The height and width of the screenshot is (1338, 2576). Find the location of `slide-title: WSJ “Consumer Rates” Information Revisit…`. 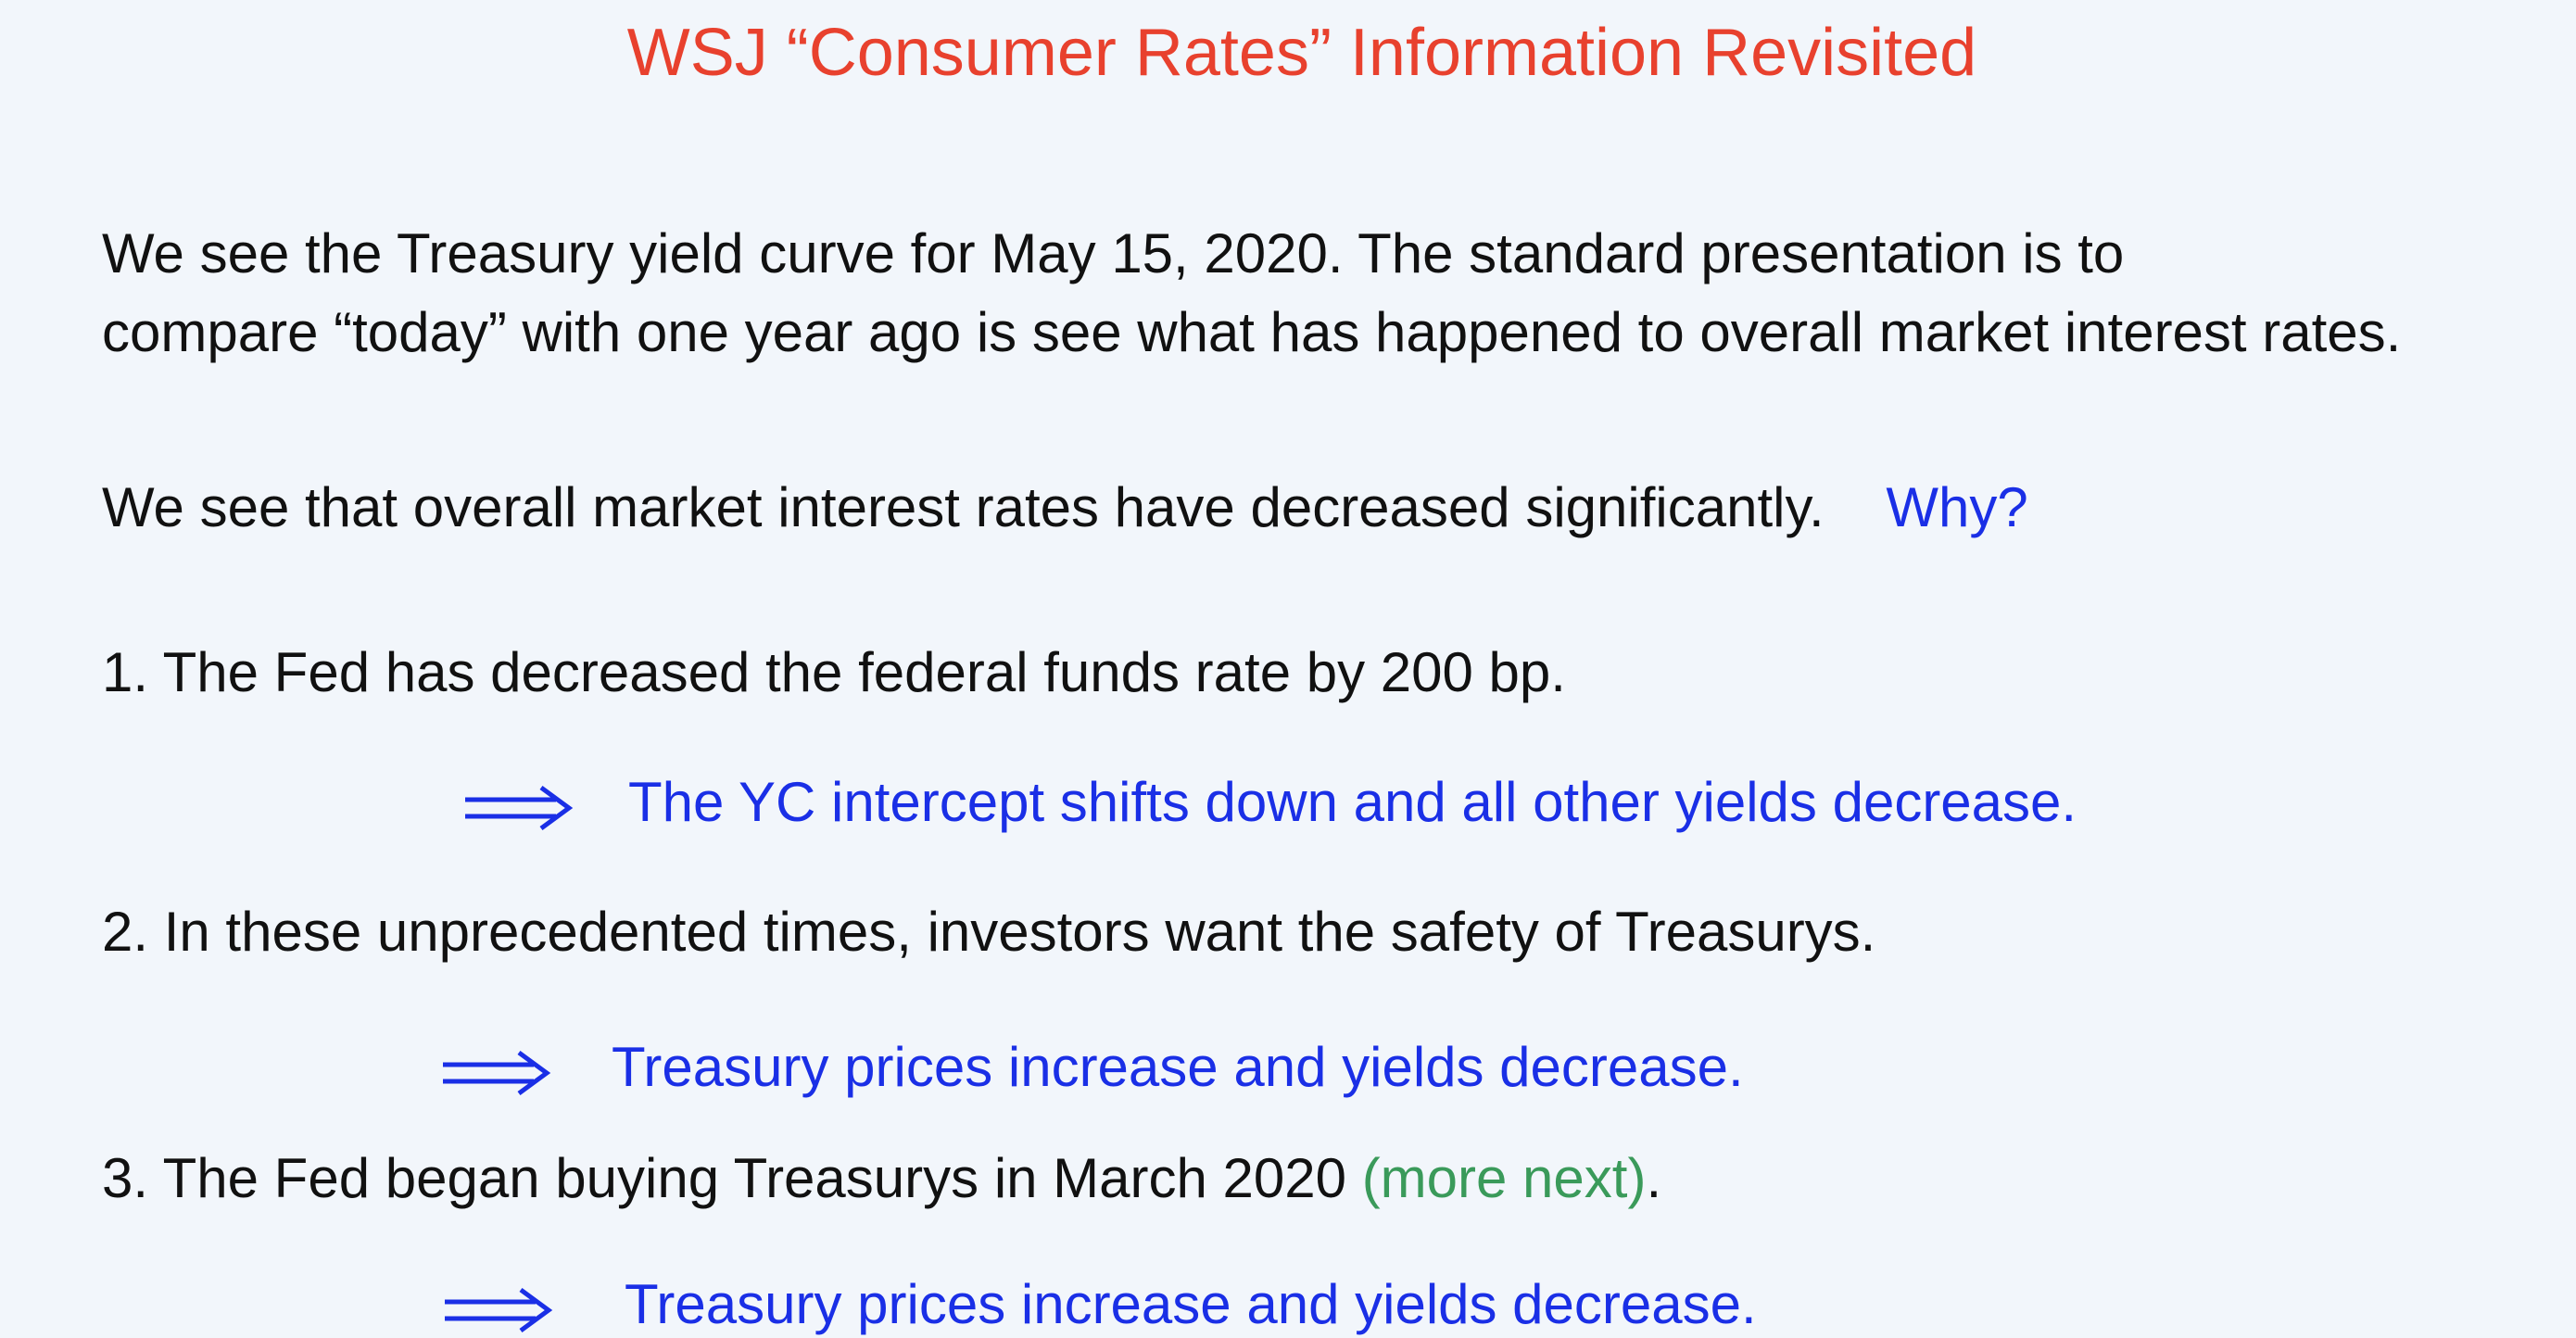

slide-title: WSJ “Consumer Rates” Information Revisit… is located at coordinates (1302, 53).